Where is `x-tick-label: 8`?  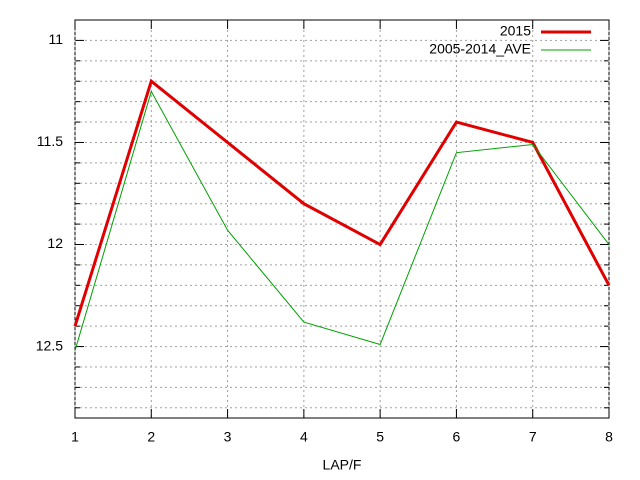
x-tick-label: 8 is located at coordinates (609, 437).